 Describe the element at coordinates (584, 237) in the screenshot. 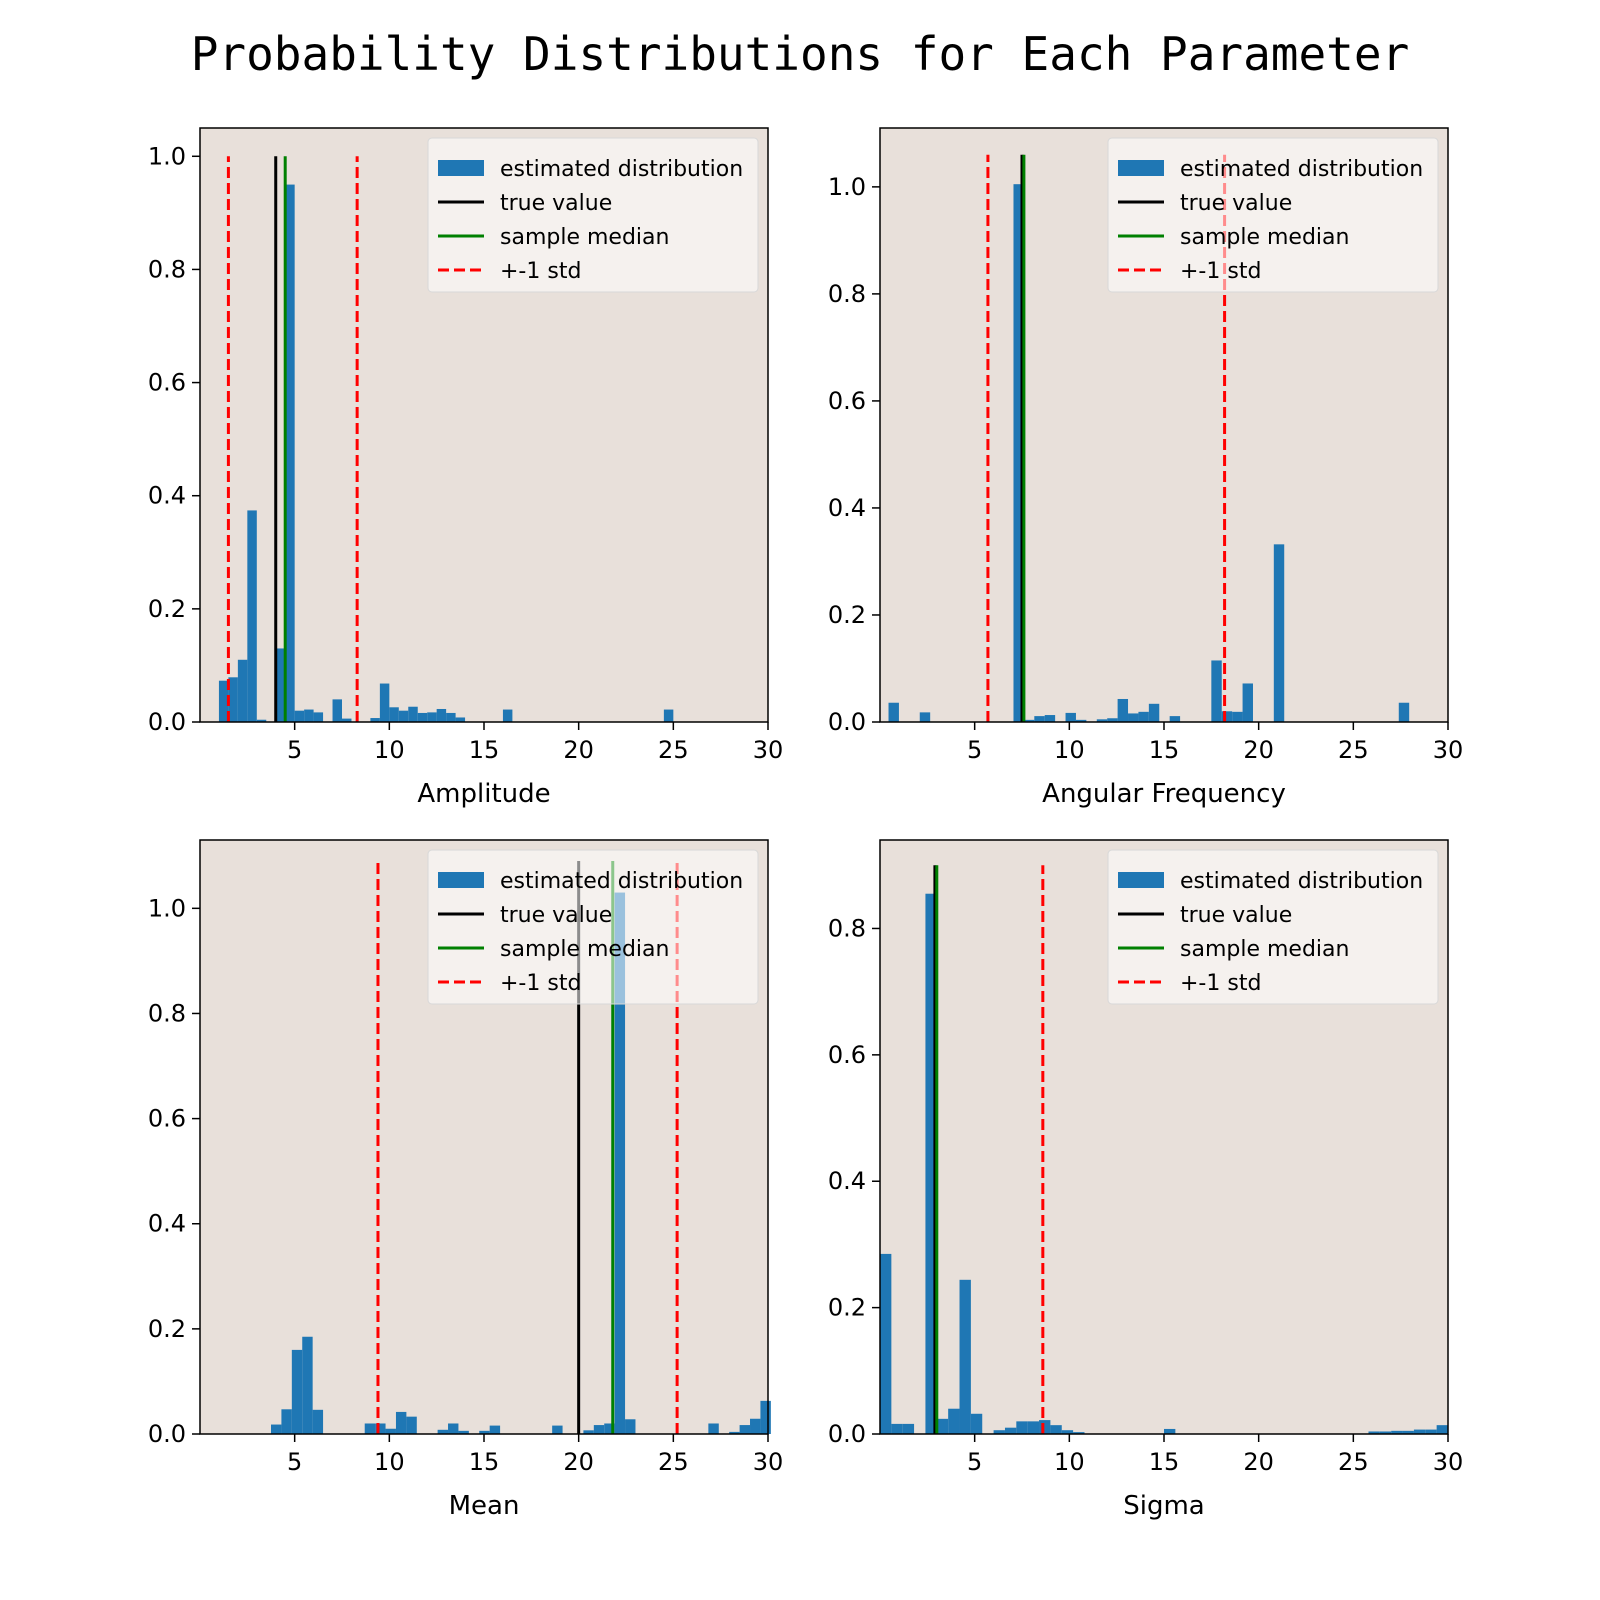

I see `legend-entry-label: sample median` at that location.